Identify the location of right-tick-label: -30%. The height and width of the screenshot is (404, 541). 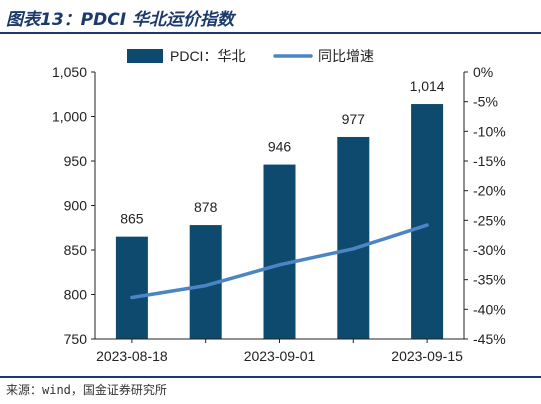
(489, 250).